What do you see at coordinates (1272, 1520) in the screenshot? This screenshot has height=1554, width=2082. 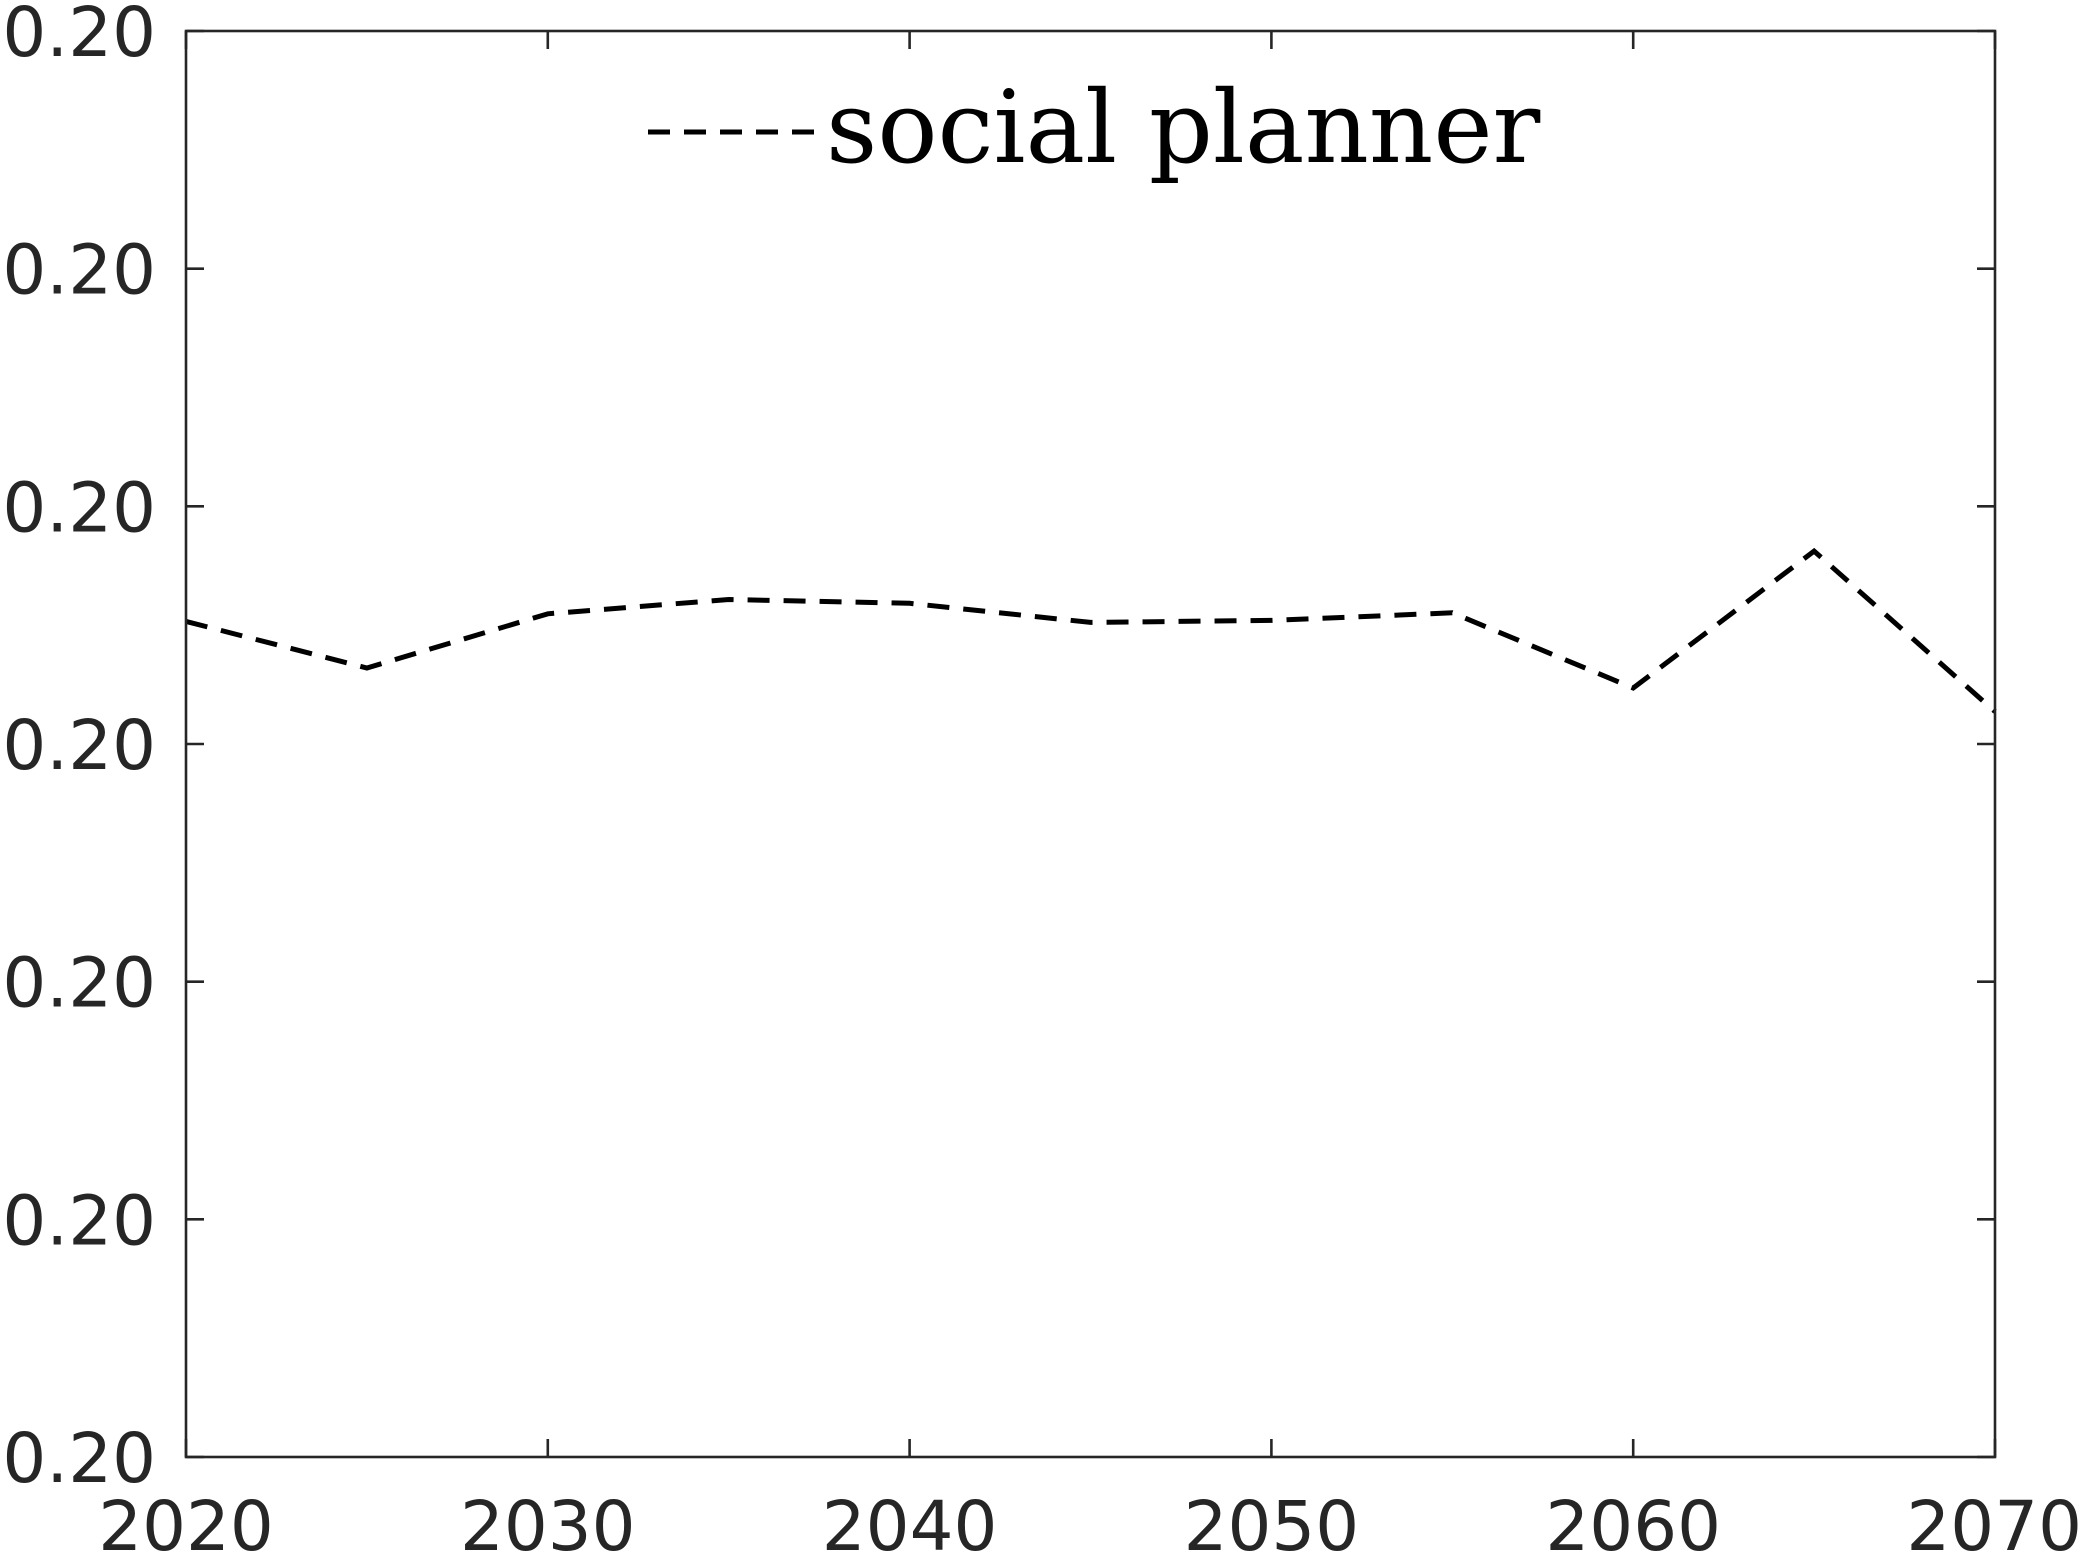 I see `x-tick-label: 2050` at bounding box center [1272, 1520].